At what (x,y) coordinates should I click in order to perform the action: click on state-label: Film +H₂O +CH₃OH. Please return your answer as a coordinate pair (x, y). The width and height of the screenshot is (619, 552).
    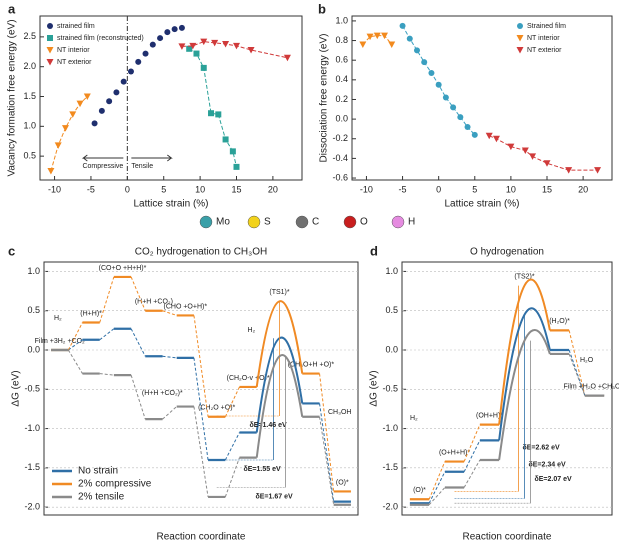
    Looking at the image, I should click on (591, 386).